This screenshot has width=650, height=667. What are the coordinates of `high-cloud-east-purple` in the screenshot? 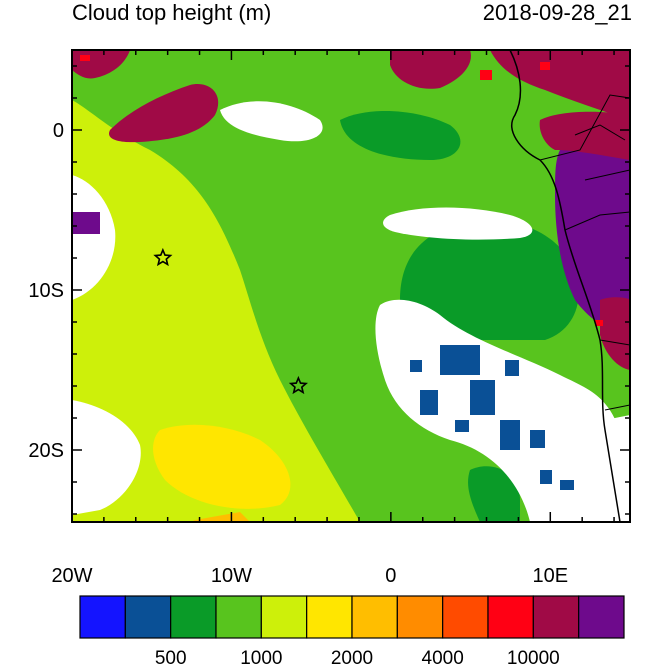 It's located at (592, 237).